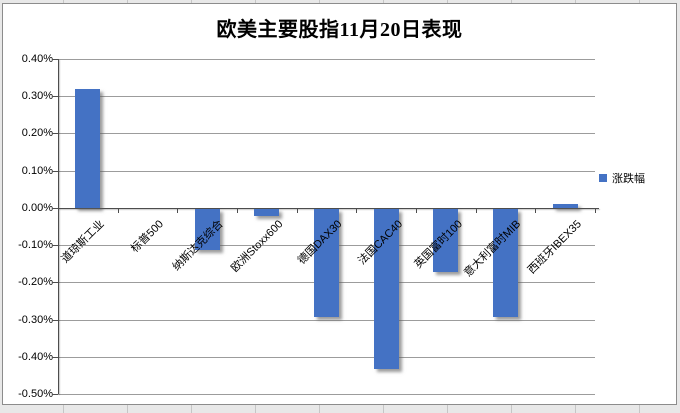 Image resolution: width=680 pixels, height=413 pixels. Describe the element at coordinates (35, 394) in the screenshot. I see `y-axis-tick-label: -0.50%` at that location.